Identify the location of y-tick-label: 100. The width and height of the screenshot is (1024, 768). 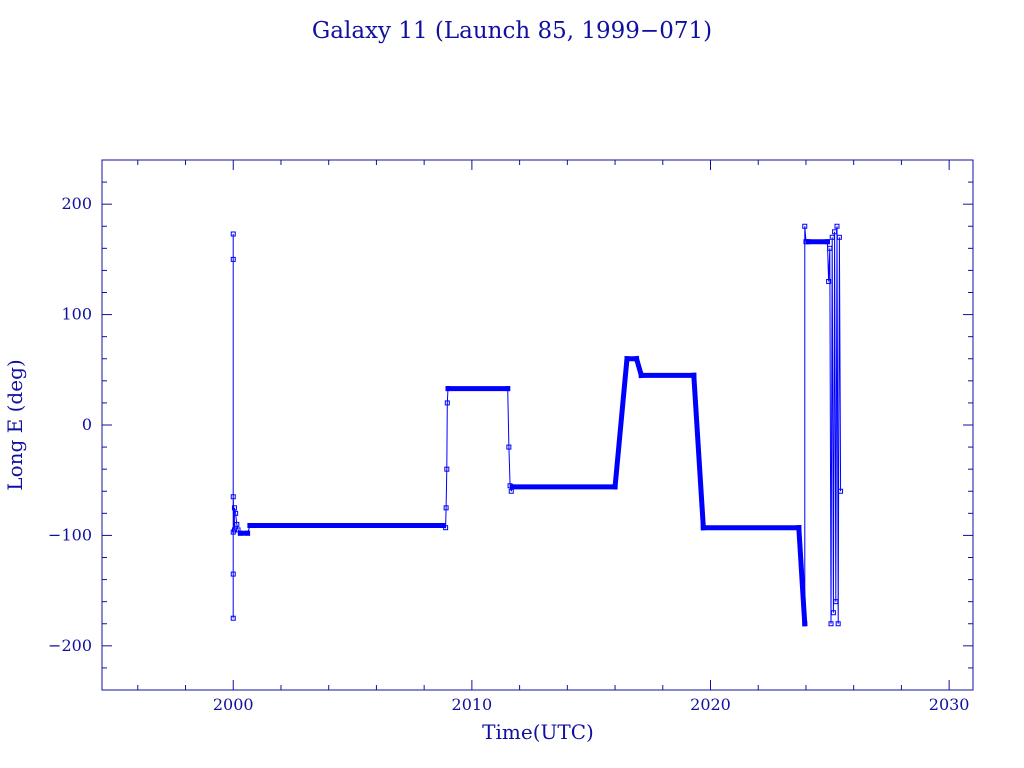
(76, 314).